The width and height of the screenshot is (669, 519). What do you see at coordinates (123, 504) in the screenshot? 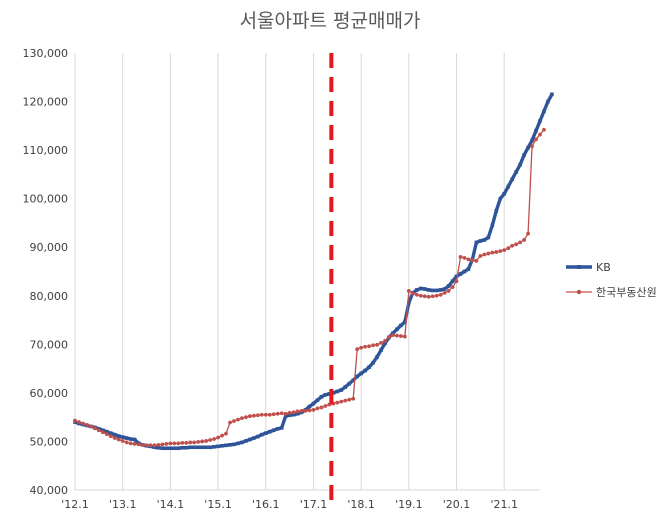
I see `x-tick-label: '13.1` at bounding box center [123, 504].